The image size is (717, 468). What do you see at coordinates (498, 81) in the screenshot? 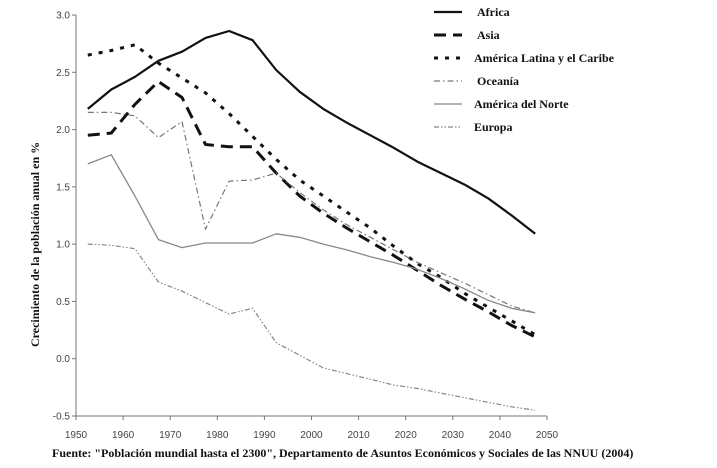
I see `legend-label-oceania: Oceanía` at bounding box center [498, 81].